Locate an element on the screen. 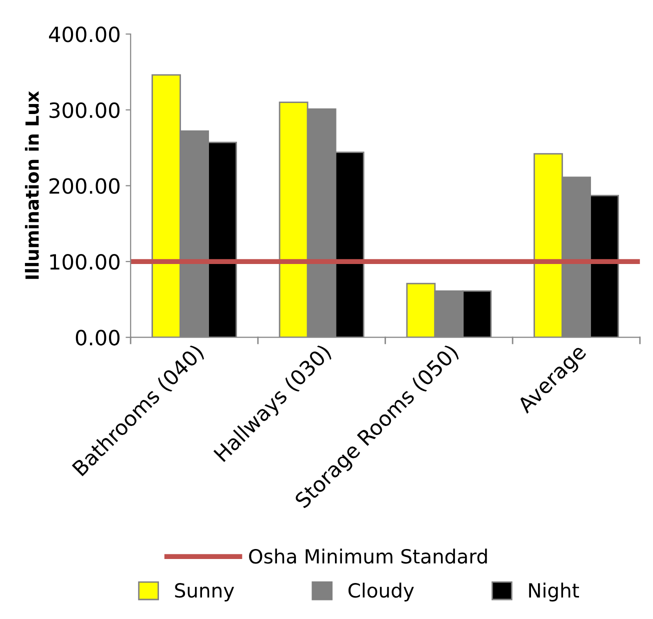  legend-label: Night is located at coordinates (554, 592).